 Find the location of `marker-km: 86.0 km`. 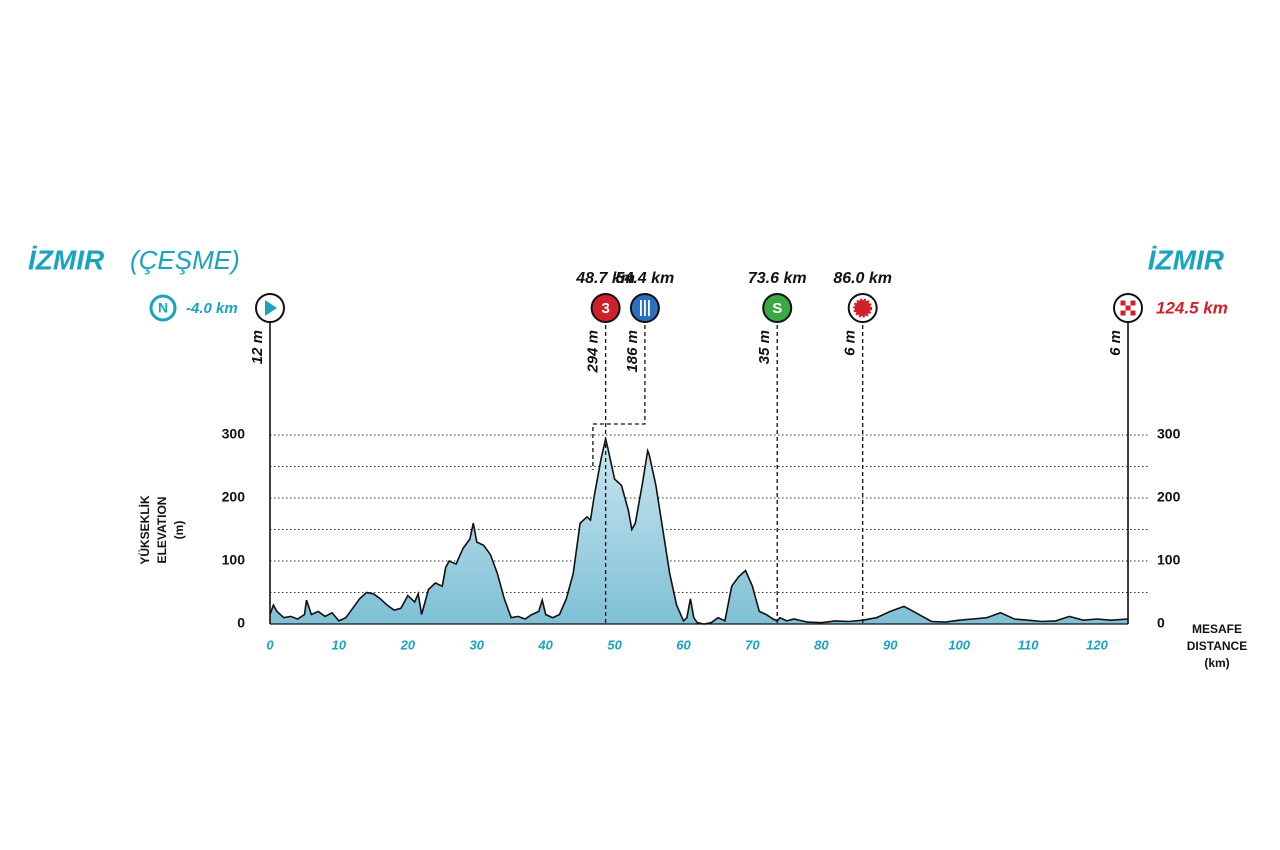

marker-km: 86.0 km is located at coordinates (862, 278).